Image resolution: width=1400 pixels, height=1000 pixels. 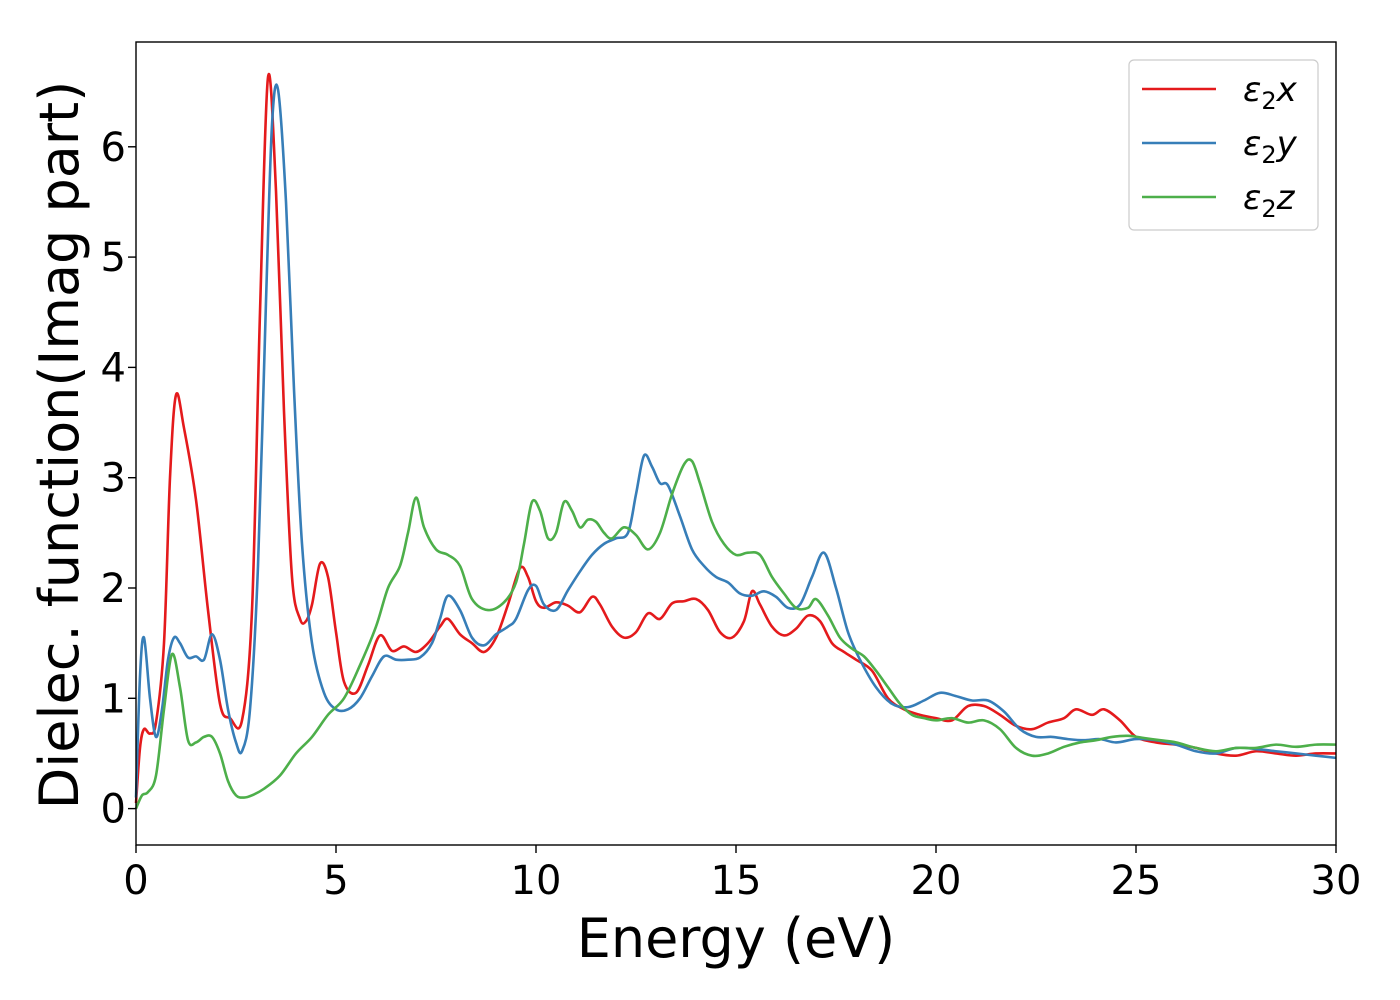 What do you see at coordinates (113, 148) in the screenshot?
I see `y-tick-label: 6` at bounding box center [113, 148].